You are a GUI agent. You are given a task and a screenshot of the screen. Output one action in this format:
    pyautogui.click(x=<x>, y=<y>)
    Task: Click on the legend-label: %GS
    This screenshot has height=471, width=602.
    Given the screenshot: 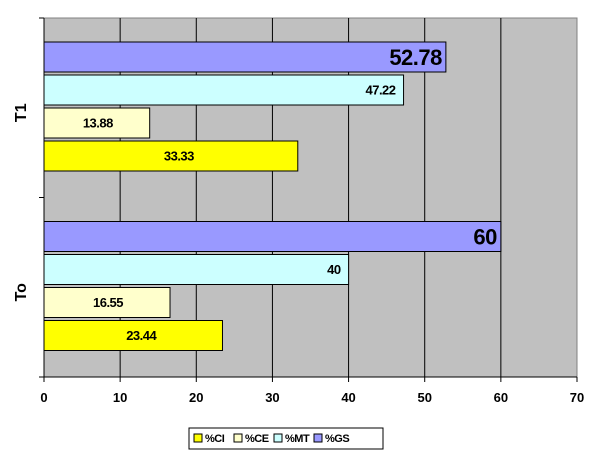 What is the action you would take?
    pyautogui.click(x=337, y=439)
    